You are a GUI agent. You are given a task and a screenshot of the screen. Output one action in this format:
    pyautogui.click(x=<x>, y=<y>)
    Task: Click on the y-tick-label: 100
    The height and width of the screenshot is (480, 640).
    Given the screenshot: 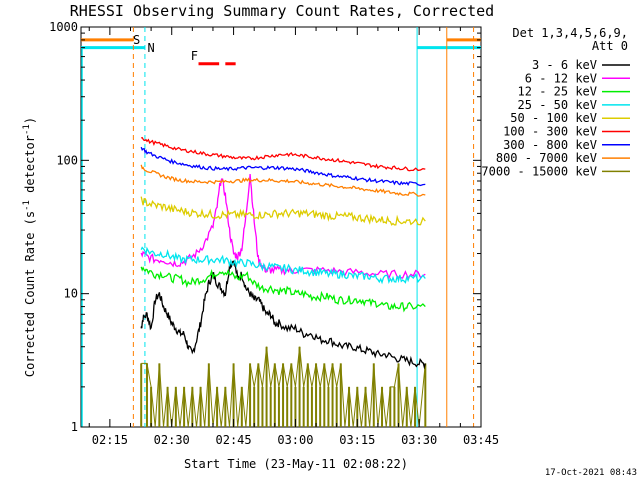 What is the action you would take?
    pyautogui.click(x=67, y=160)
    